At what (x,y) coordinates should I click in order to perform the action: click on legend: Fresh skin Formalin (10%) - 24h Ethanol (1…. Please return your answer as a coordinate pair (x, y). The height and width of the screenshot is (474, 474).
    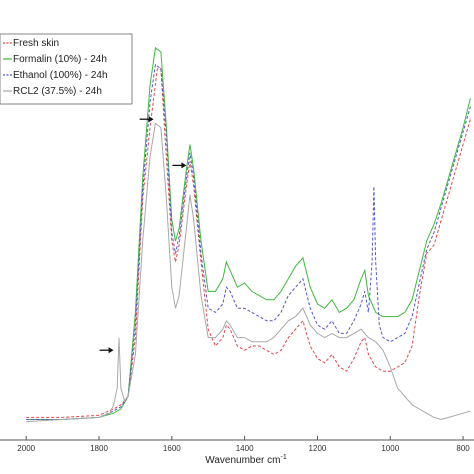
    Looking at the image, I should click on (66, 69).